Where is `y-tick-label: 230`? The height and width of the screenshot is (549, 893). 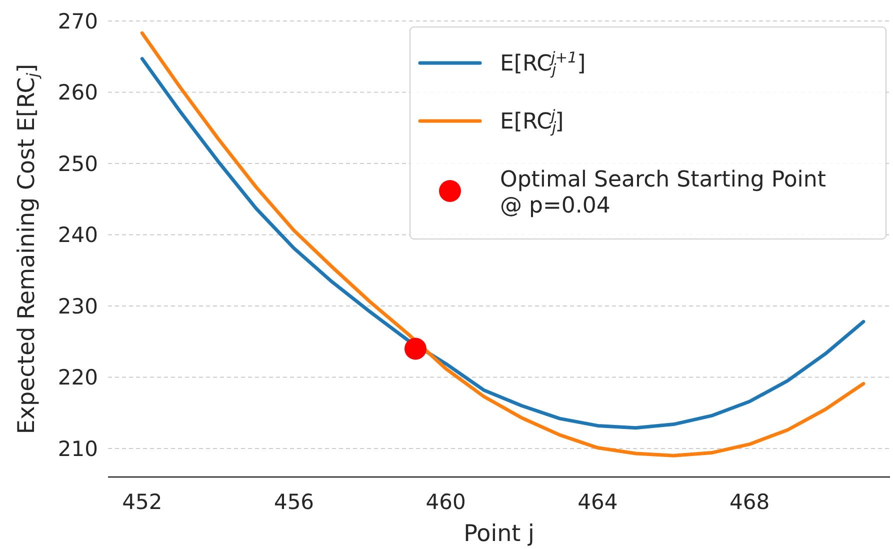 y-tick-label: 230 is located at coordinates (78, 306).